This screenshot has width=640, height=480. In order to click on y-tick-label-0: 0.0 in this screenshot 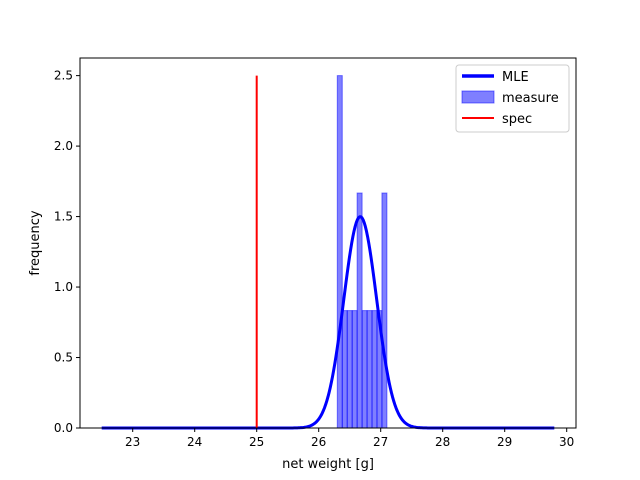, I will do `click(63, 428)`.